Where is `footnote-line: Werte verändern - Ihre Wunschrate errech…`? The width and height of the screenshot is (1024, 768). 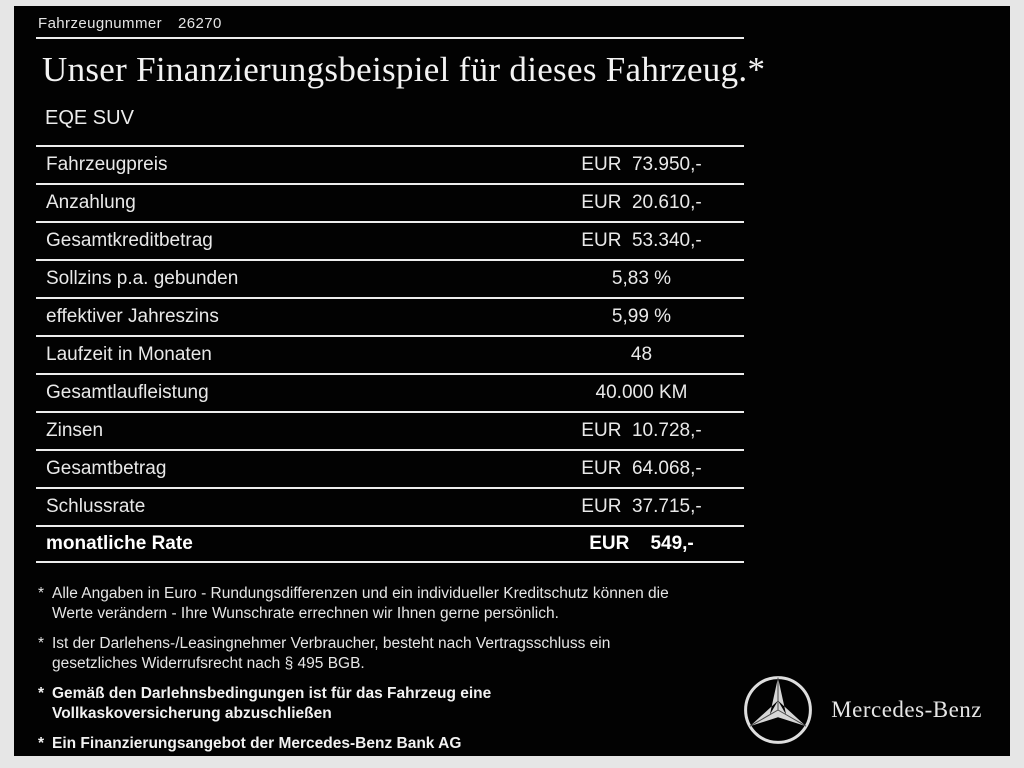 footnote-line: Werte verändern - Ihre Wunschrate errech… is located at coordinates (305, 613).